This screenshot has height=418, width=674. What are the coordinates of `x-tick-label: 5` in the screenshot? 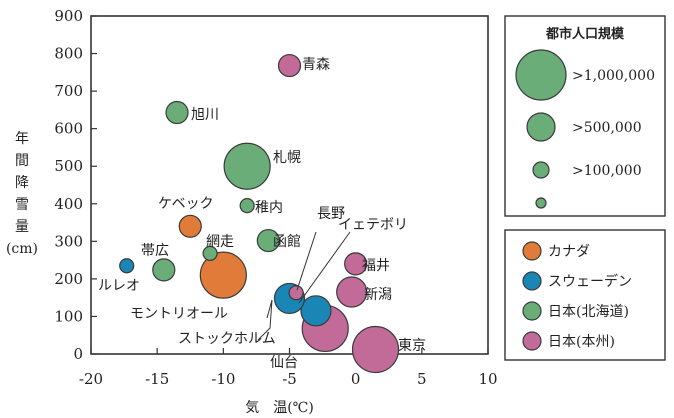 It's located at (422, 379).